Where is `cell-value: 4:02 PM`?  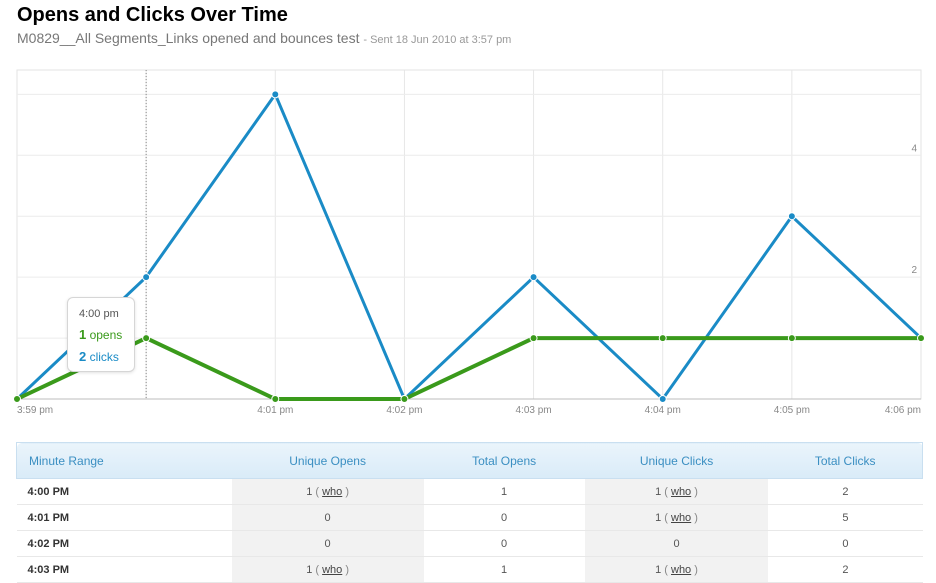 cell-value: 4:02 PM is located at coordinates (48, 543).